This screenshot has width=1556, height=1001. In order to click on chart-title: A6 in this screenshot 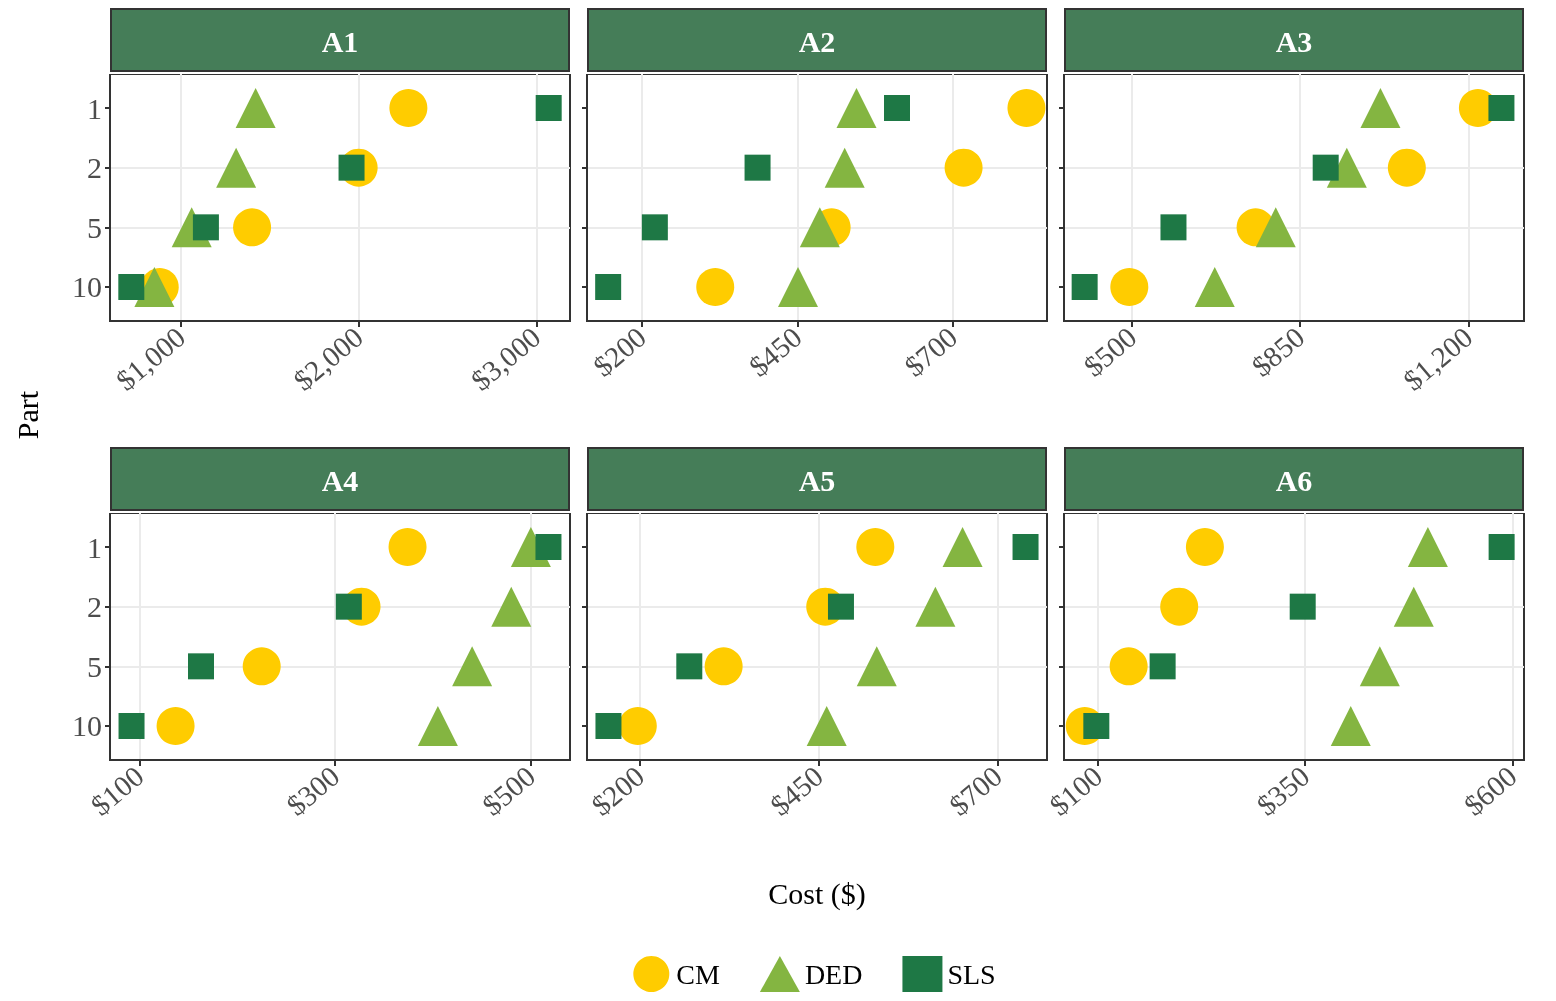, I will do `click(1294, 479)`.